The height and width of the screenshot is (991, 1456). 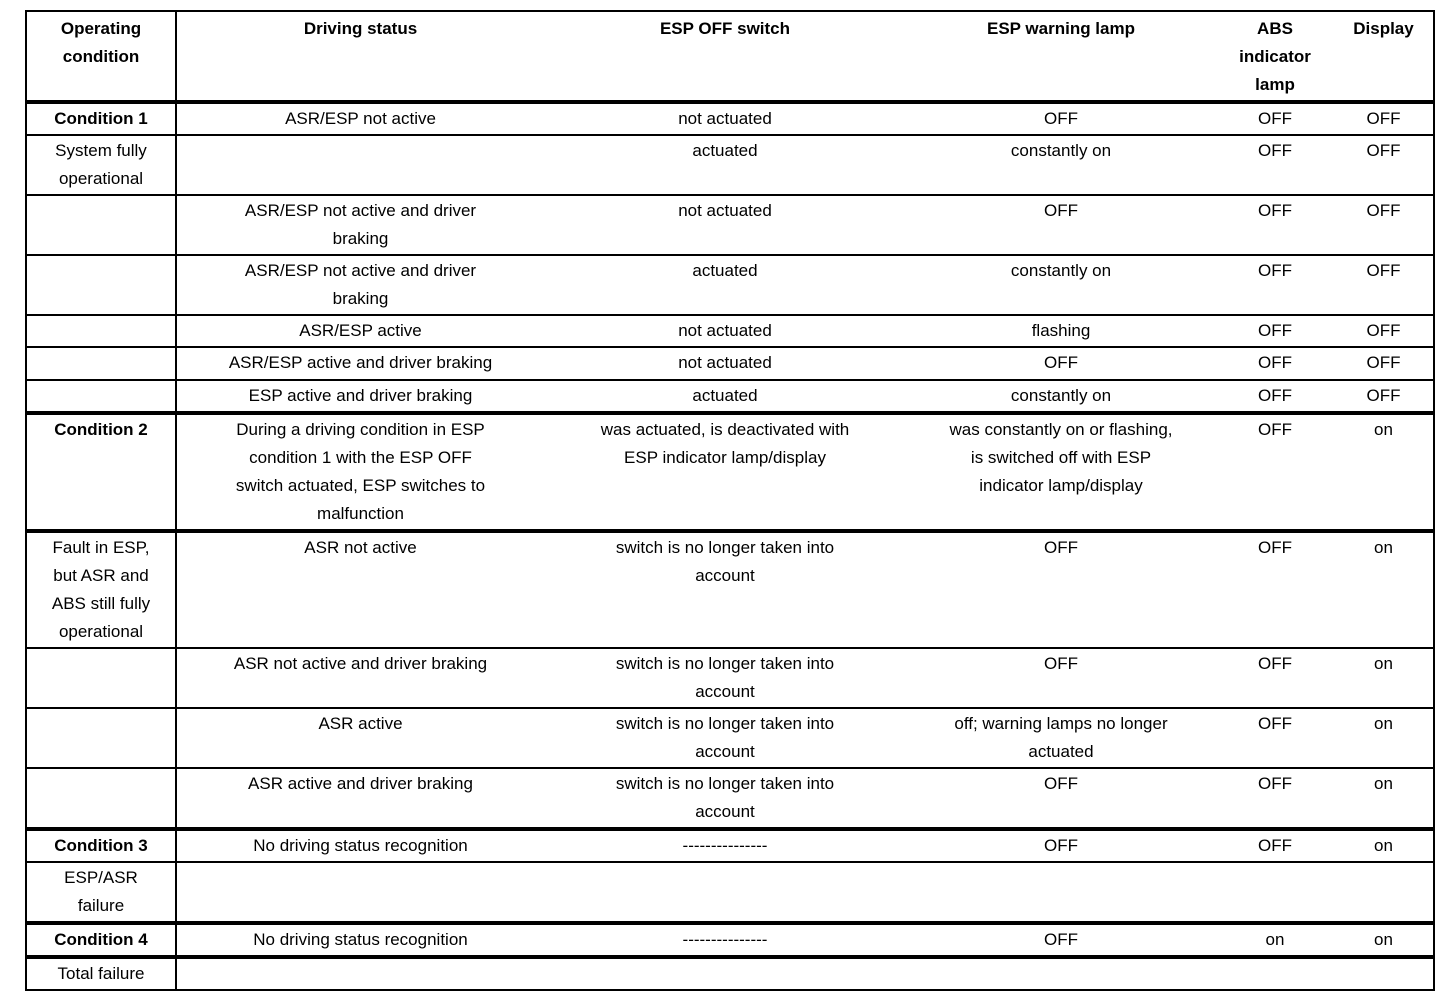 What do you see at coordinates (1384, 892) in the screenshot?
I see `cell-display` at bounding box center [1384, 892].